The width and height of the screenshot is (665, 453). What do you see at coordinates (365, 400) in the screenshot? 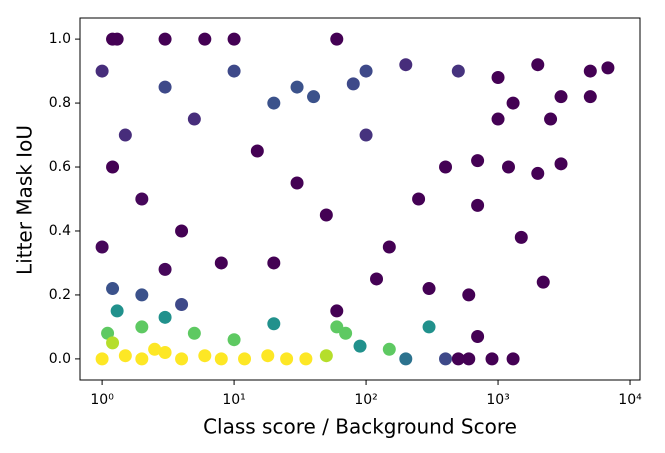
I see `x-tick-label: 10²` at bounding box center [365, 400].